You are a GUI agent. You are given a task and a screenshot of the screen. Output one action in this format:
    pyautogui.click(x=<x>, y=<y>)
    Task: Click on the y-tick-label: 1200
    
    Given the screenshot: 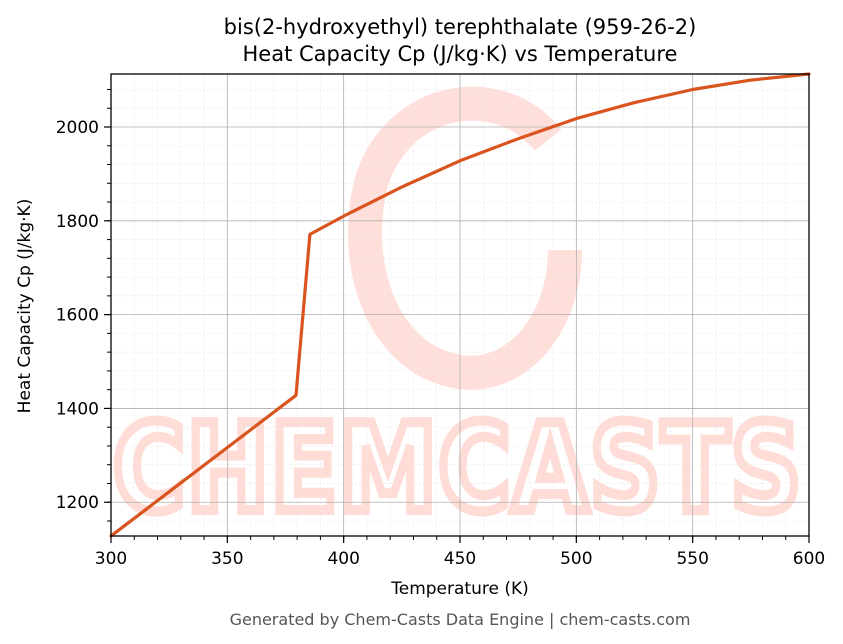 What is the action you would take?
    pyautogui.click(x=77, y=503)
    